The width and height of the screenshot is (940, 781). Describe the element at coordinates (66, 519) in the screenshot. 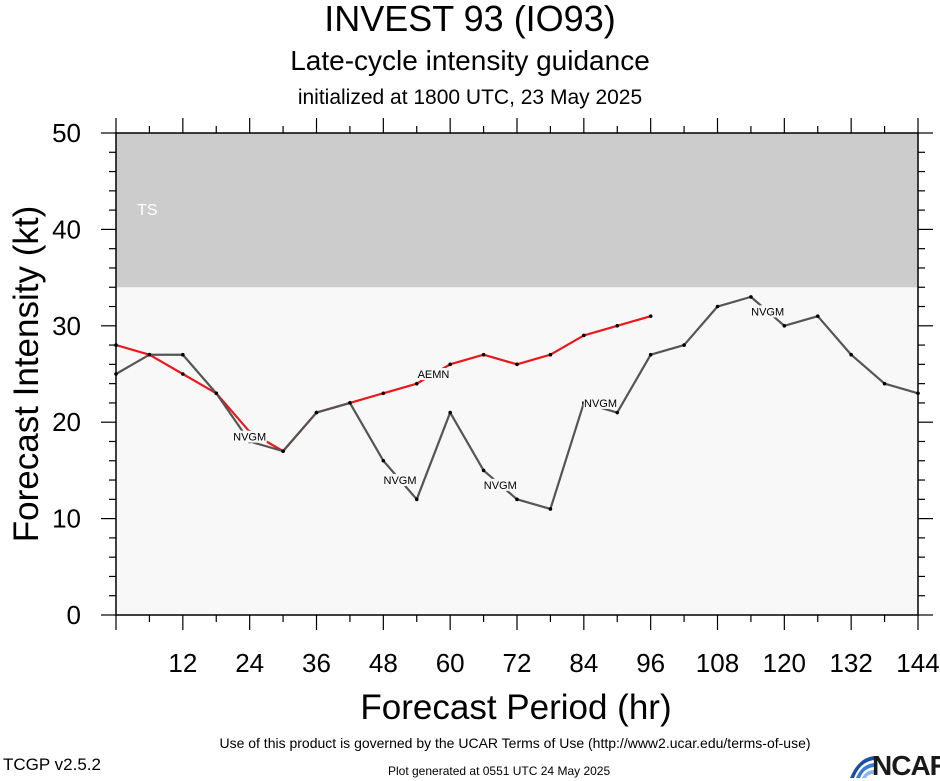

I see `y-tick-label: 10` at that location.